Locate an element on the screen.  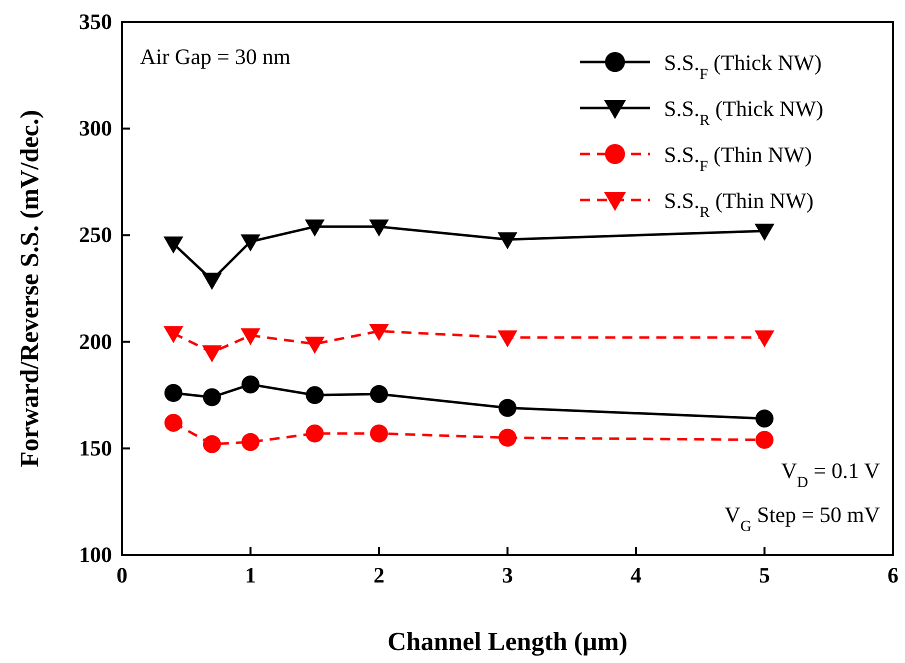
y-axis-title: Forward/Reverse S.S. (mV/dec.) is located at coordinates (29, 289).